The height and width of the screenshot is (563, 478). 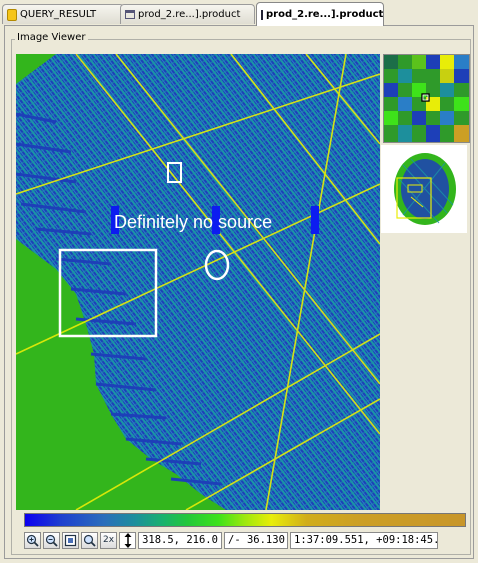 I want to click on tab-product-list: prod_2.re...].product, so click(x=187, y=14).